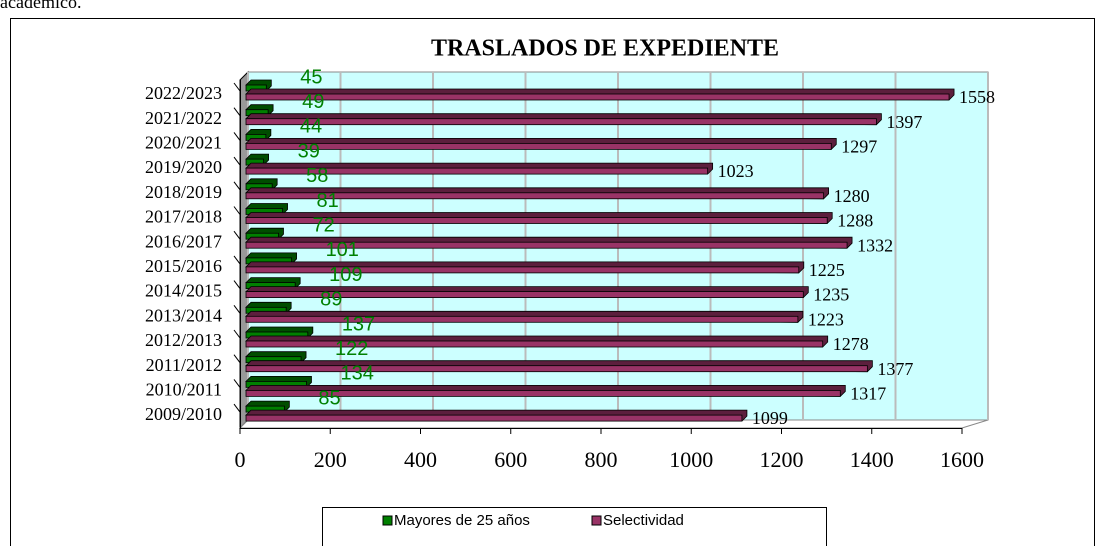 This screenshot has height=546, width=1104. Describe the element at coordinates (574, 526) in the screenshot. I see `legend-box` at that location.